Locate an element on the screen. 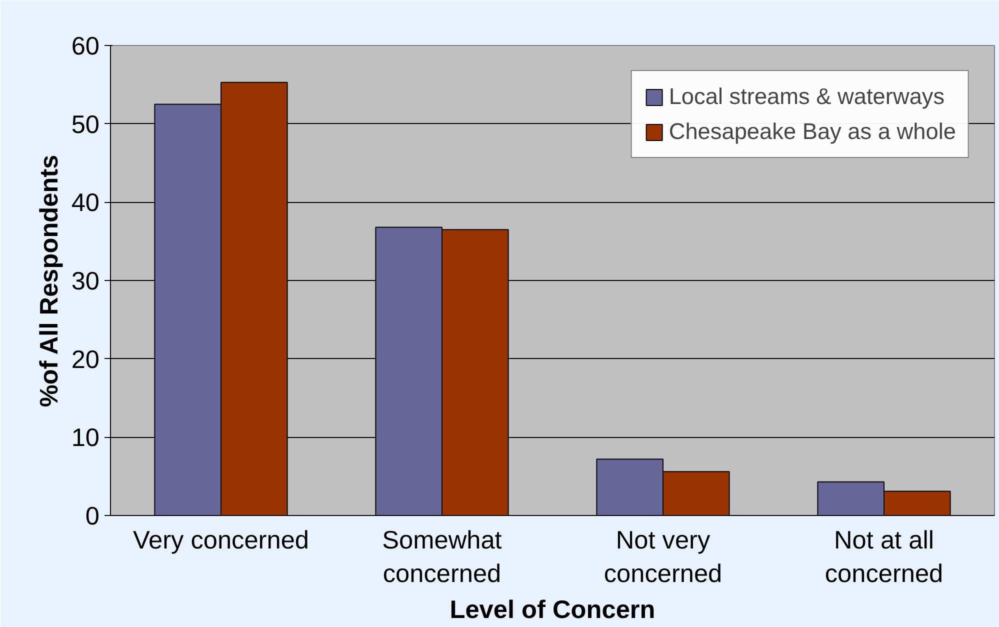  y-tick-label: 10 is located at coordinates (85, 438).